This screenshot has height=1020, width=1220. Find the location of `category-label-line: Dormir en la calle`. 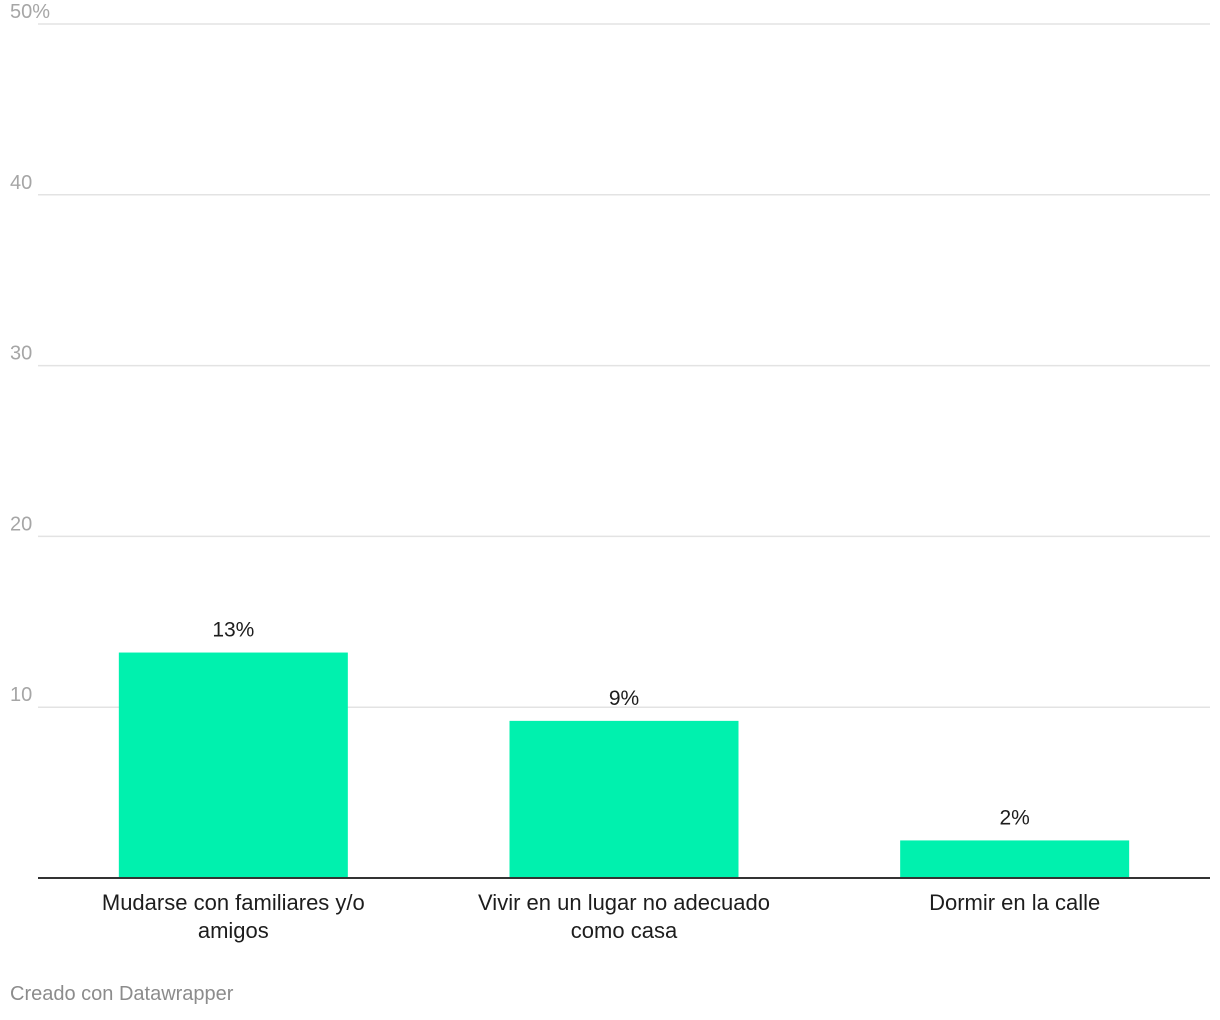

category-label-line: Dormir en la calle is located at coordinates (1014, 902).